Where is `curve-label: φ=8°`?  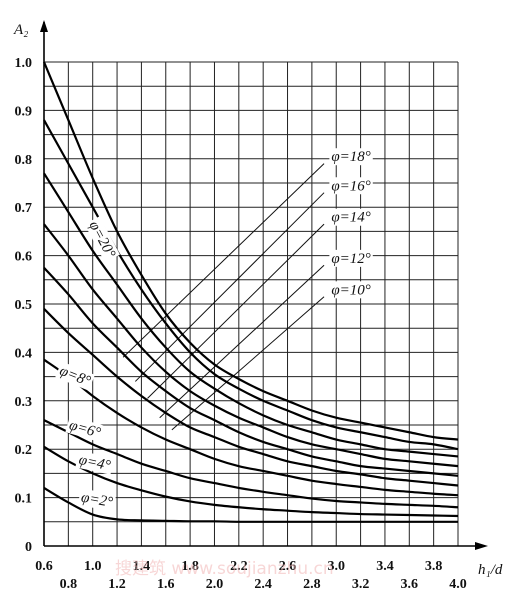 curve-label: φ=8° is located at coordinates (75, 376).